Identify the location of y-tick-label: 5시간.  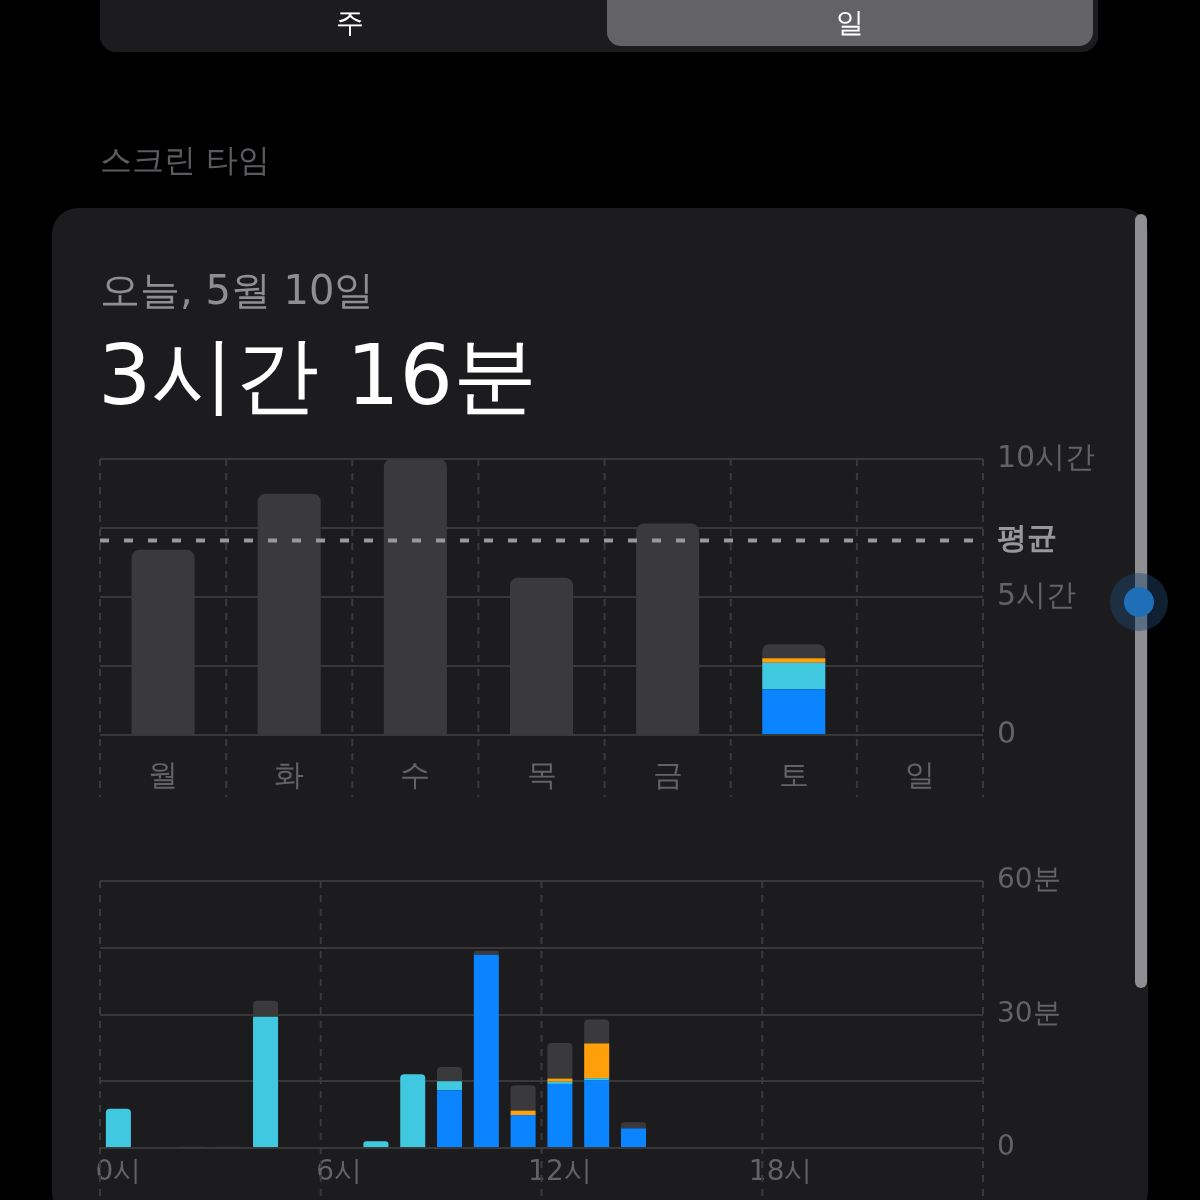
(1037, 594).